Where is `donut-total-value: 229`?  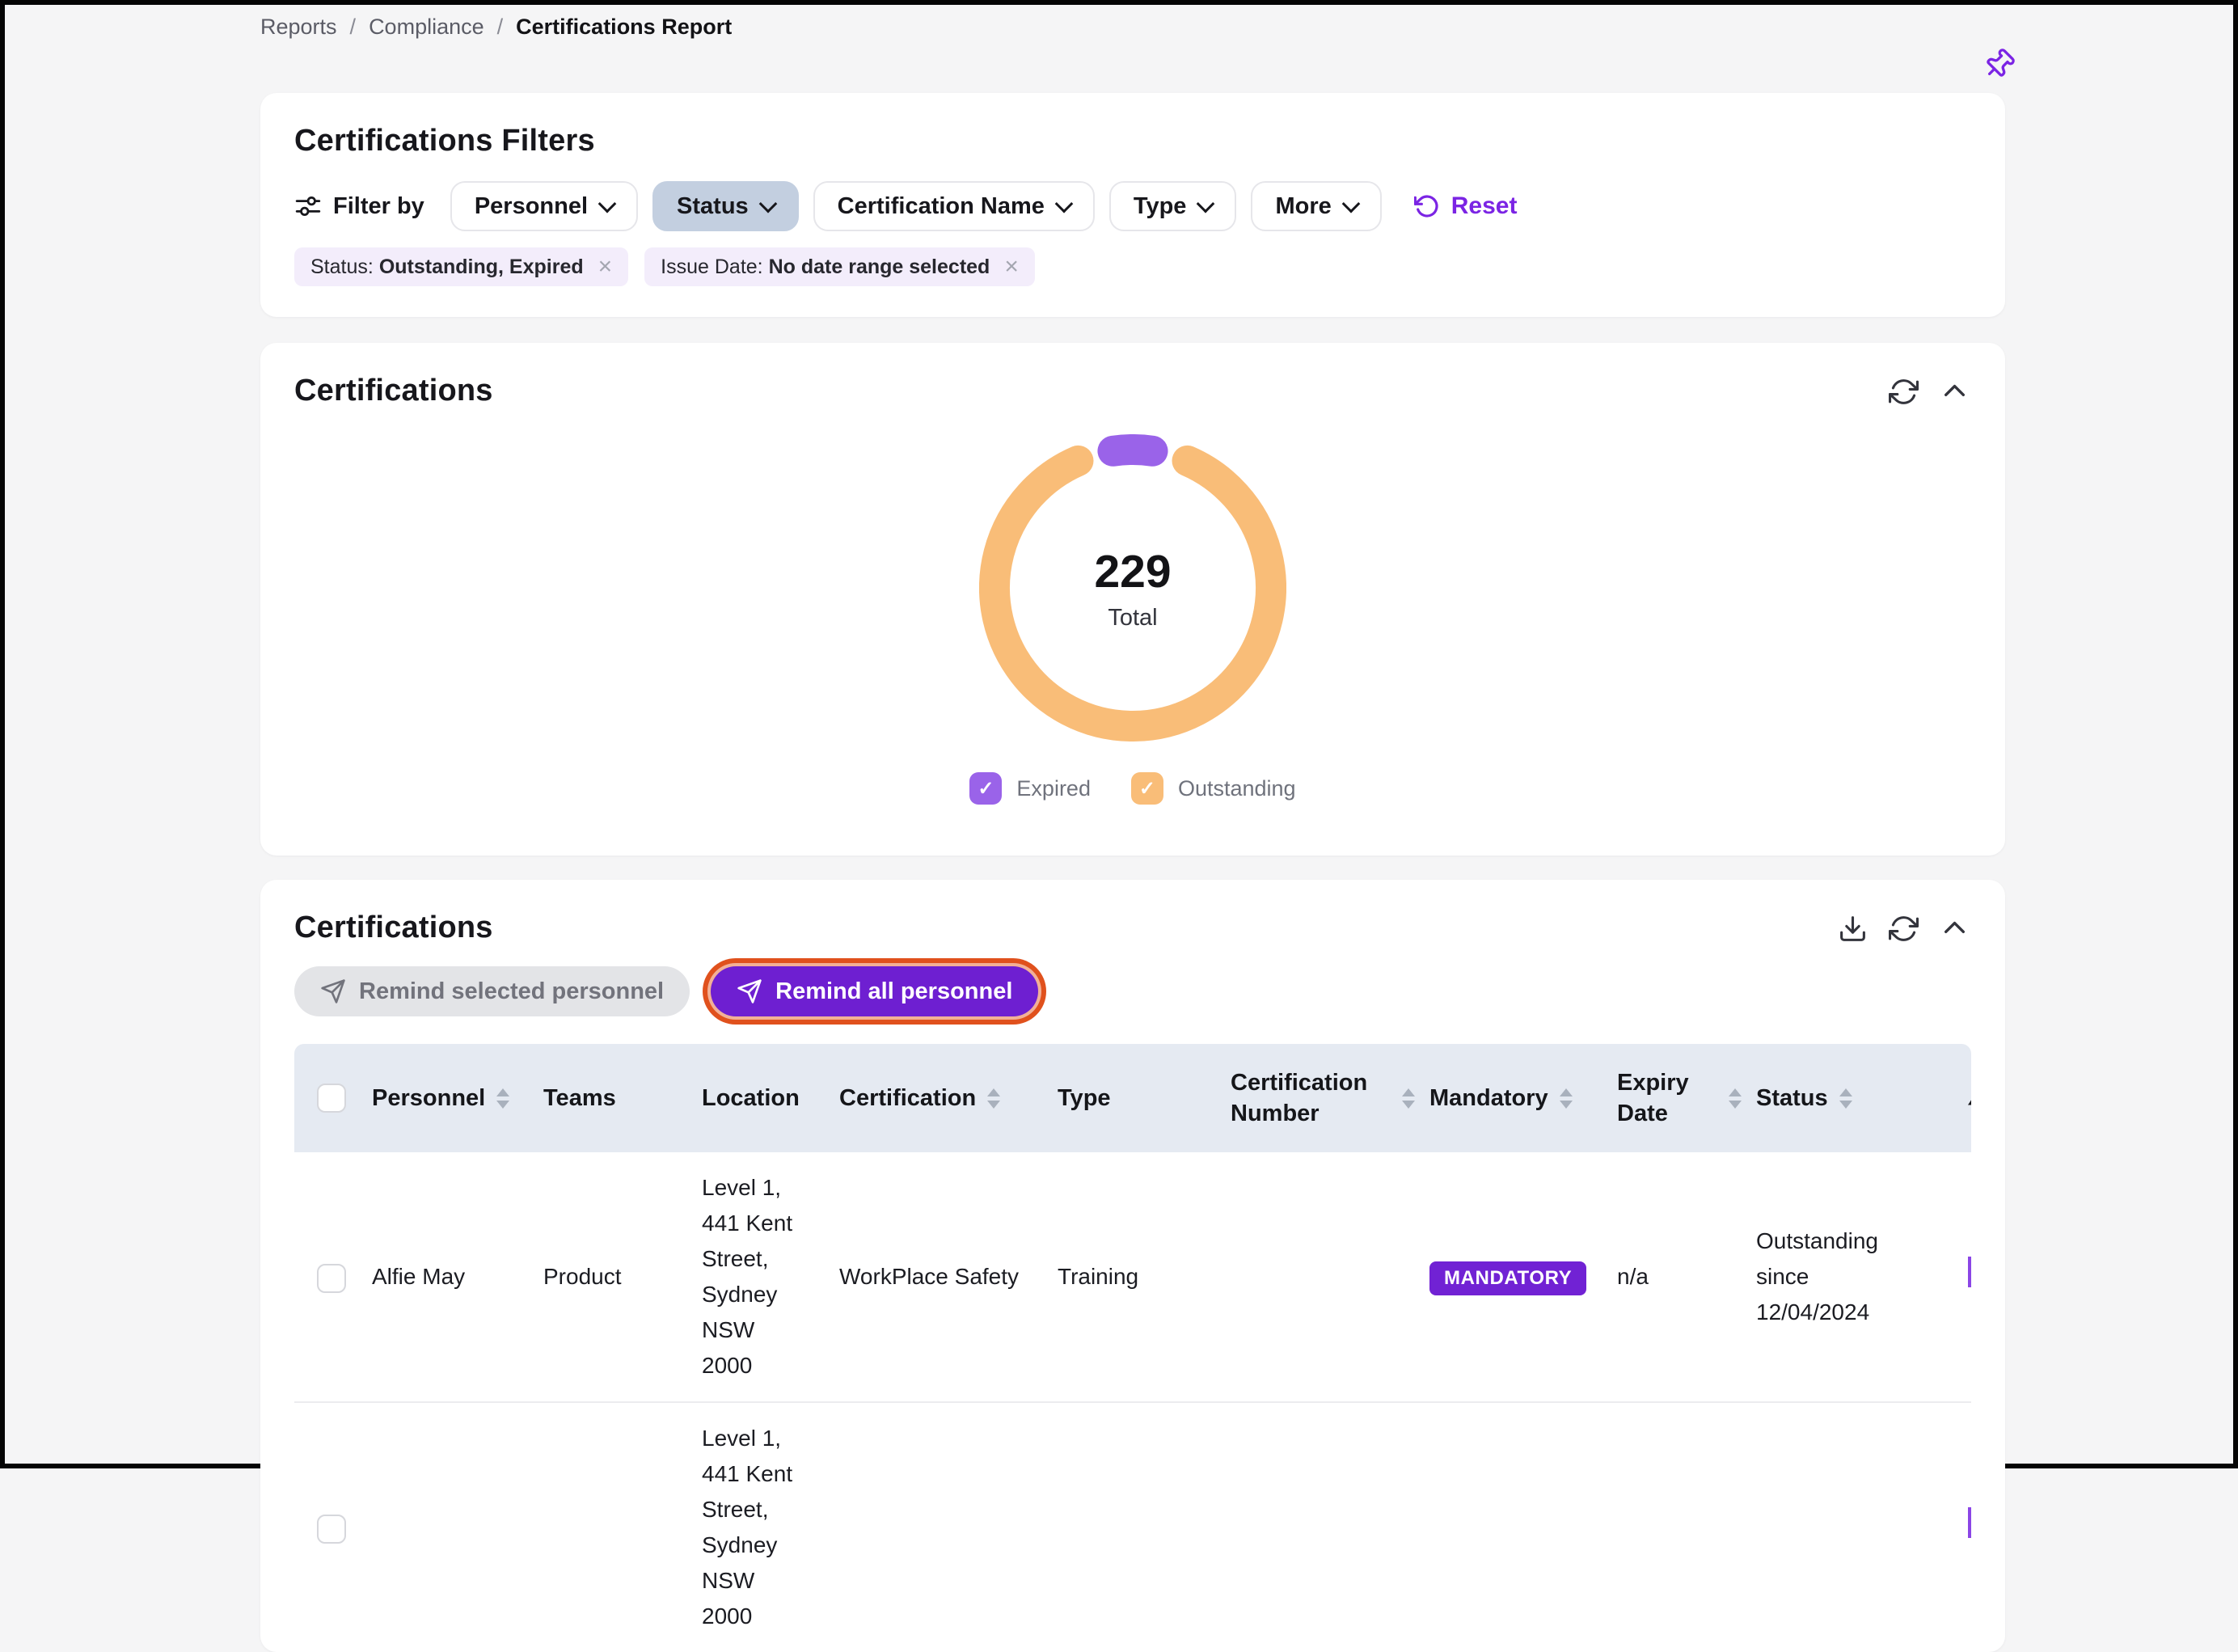
donut-total-value: 229 is located at coordinates (1133, 571).